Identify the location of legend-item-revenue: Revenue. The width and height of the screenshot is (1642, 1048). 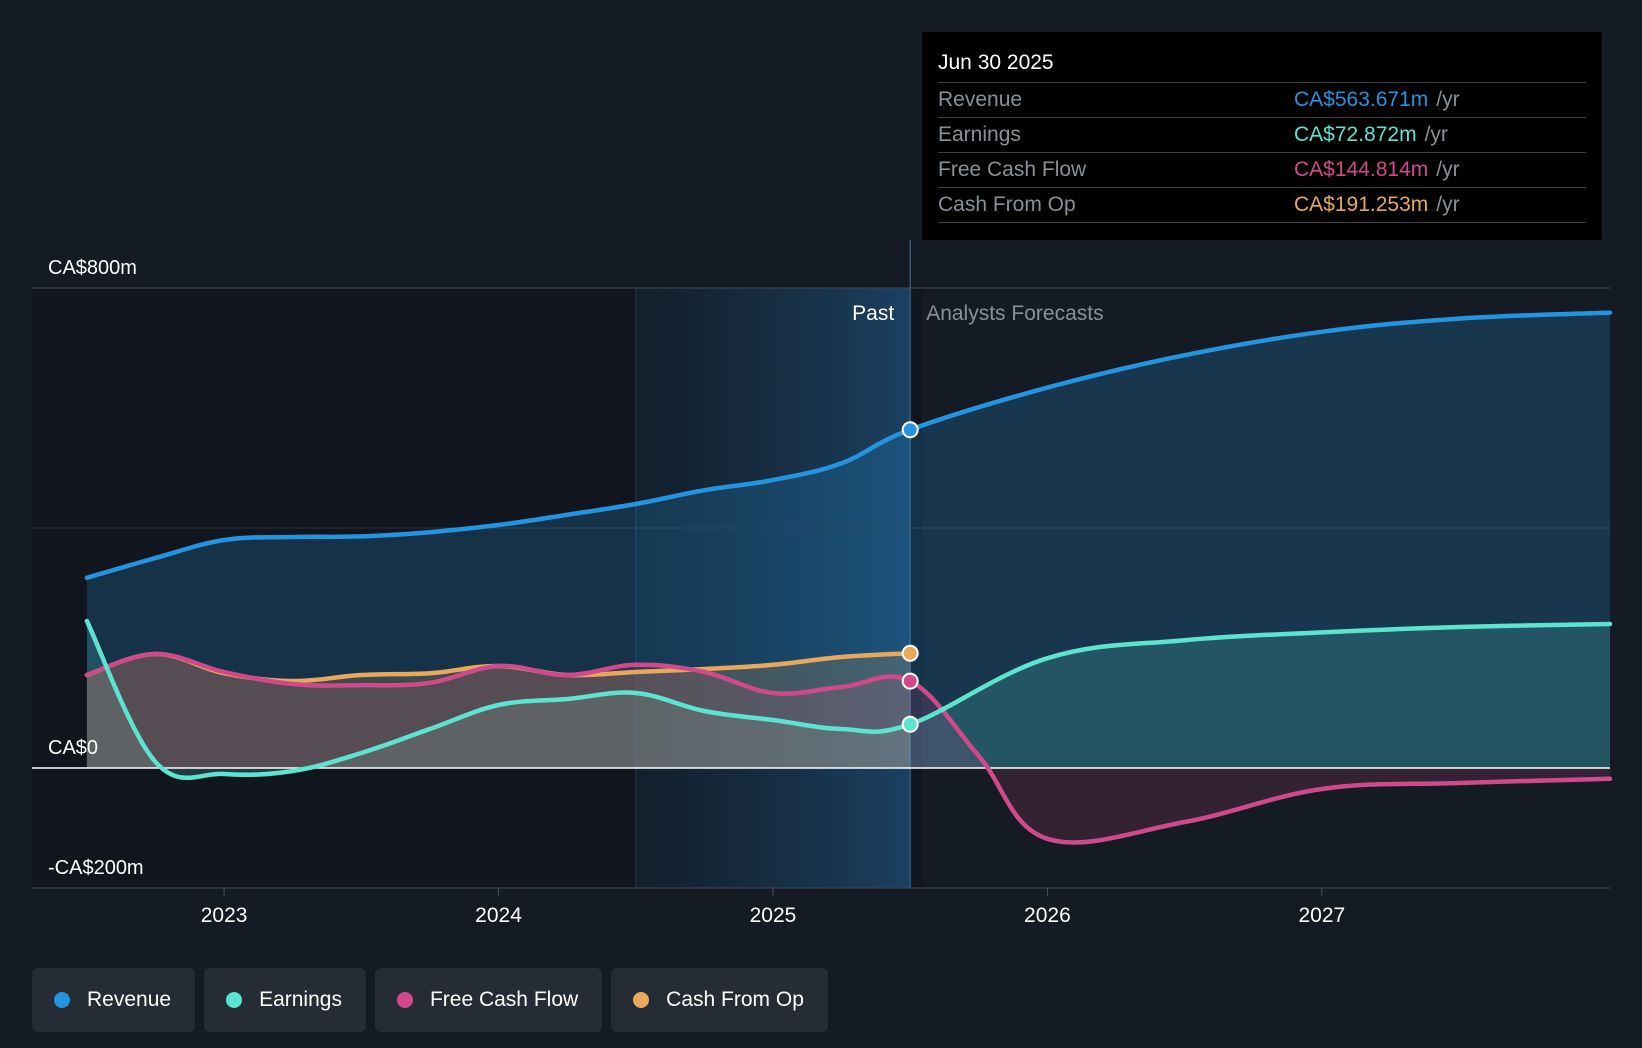
(114, 1000).